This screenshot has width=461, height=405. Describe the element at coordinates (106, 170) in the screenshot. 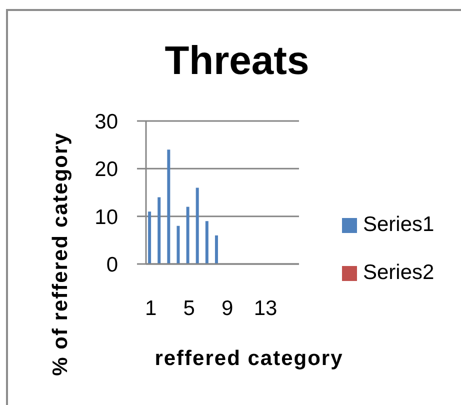

I see `y-tick-label: 20` at that location.